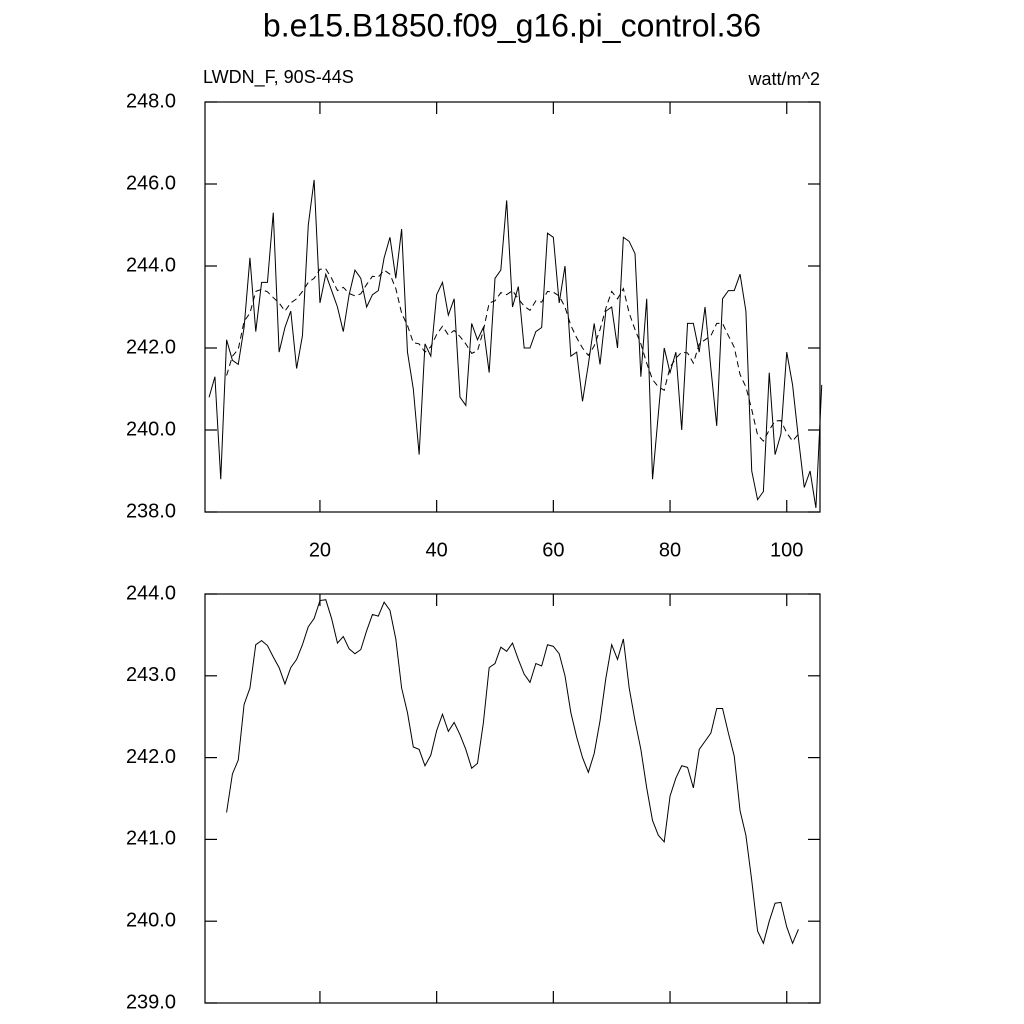  What do you see at coordinates (512, 355) in the screenshot?
I see `dashed-line` at bounding box center [512, 355].